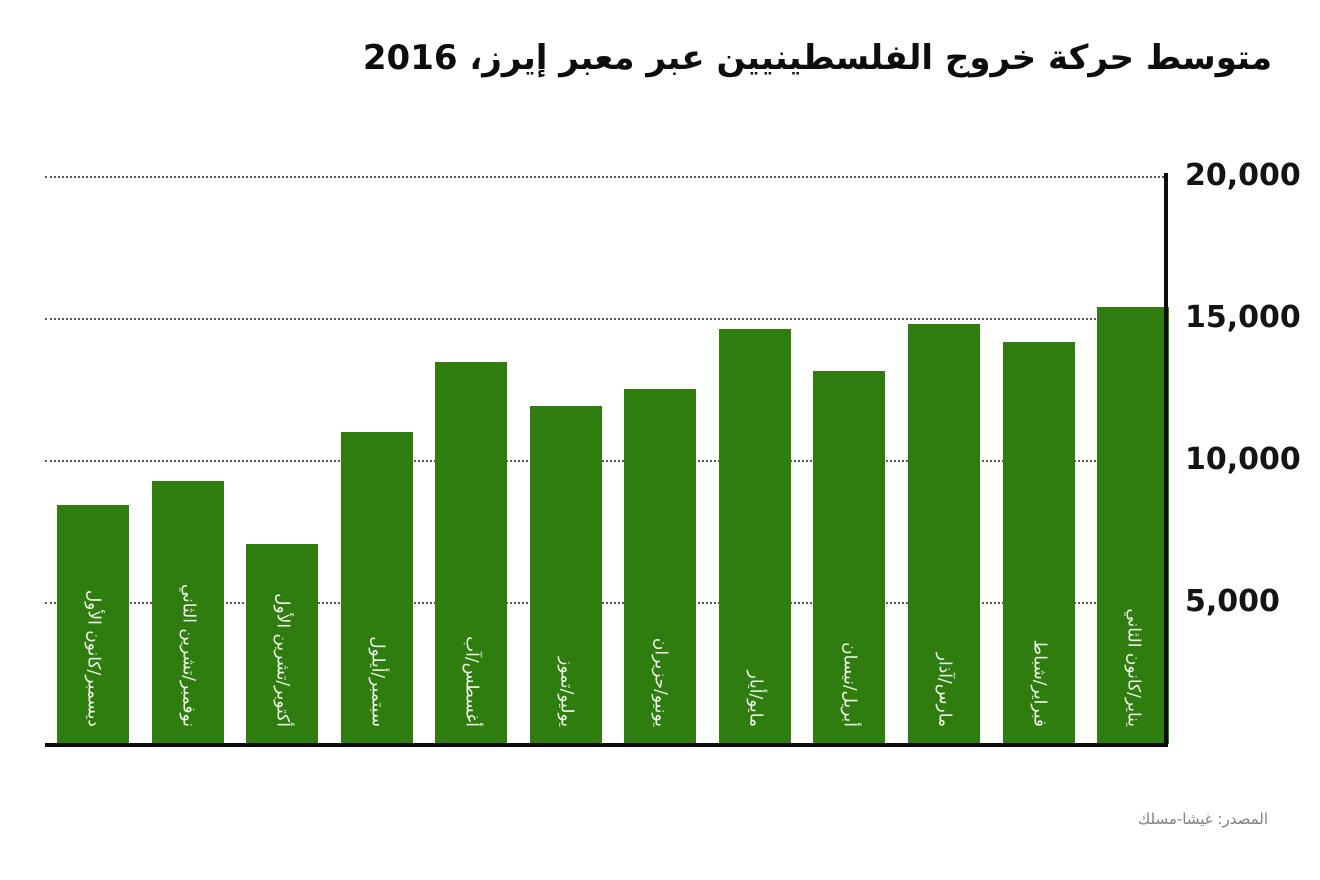 The width and height of the screenshot is (1320, 880). I want to click on x-axis-line, so click(606, 745).